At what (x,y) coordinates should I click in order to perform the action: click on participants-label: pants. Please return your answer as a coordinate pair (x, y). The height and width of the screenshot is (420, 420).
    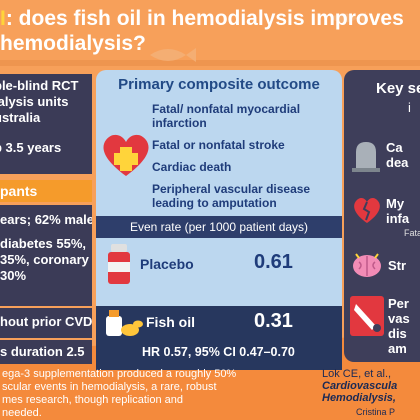
    Looking at the image, I should click on (46, 191).